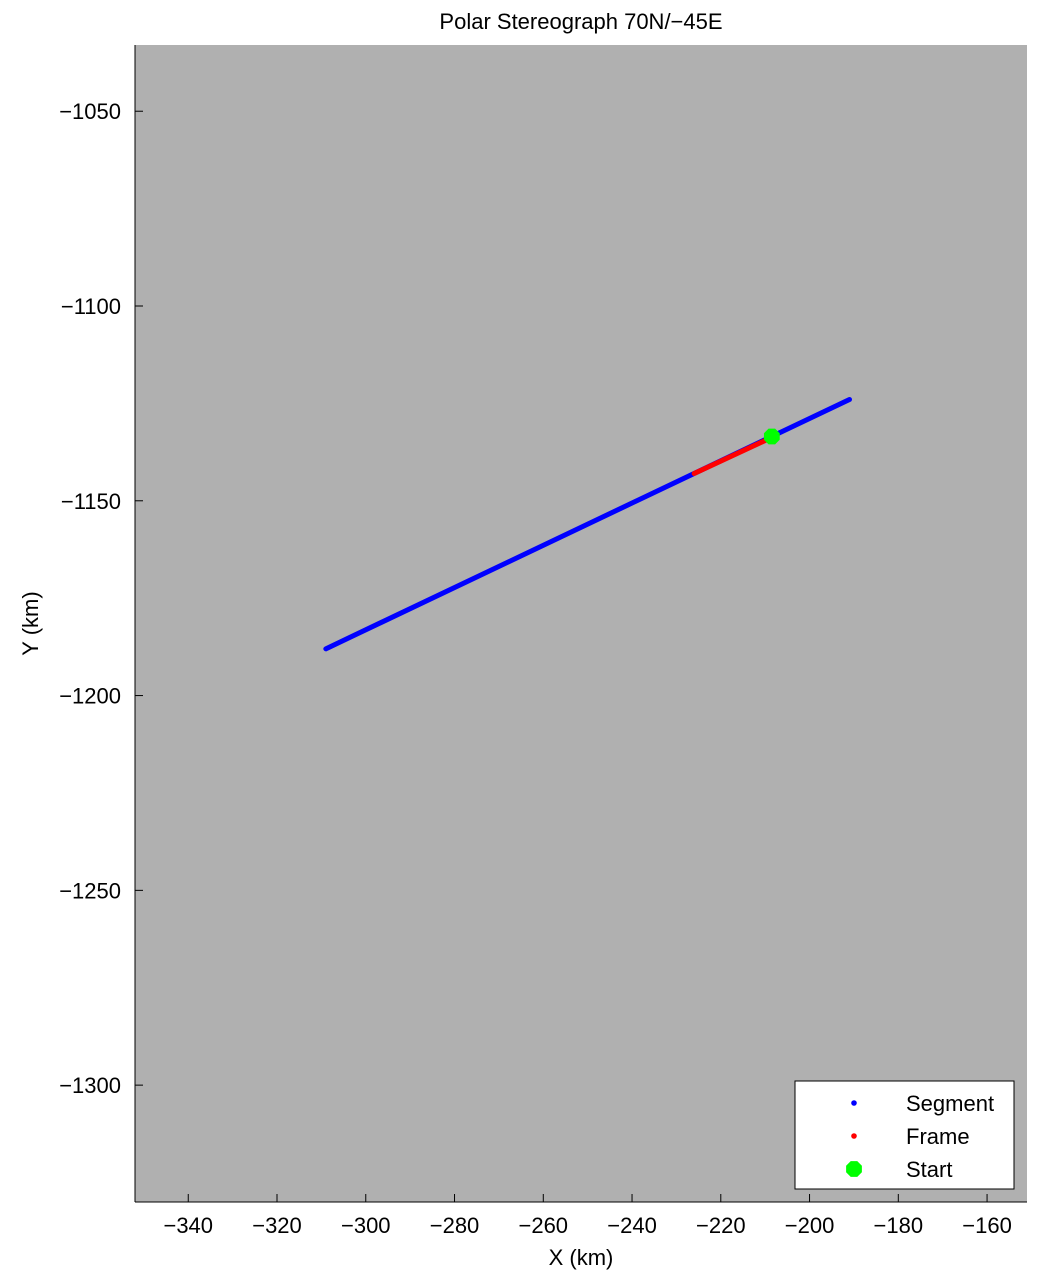 This screenshot has width=1038, height=1276. What do you see at coordinates (929, 1169) in the screenshot?
I see `legend-start-label: Start` at bounding box center [929, 1169].